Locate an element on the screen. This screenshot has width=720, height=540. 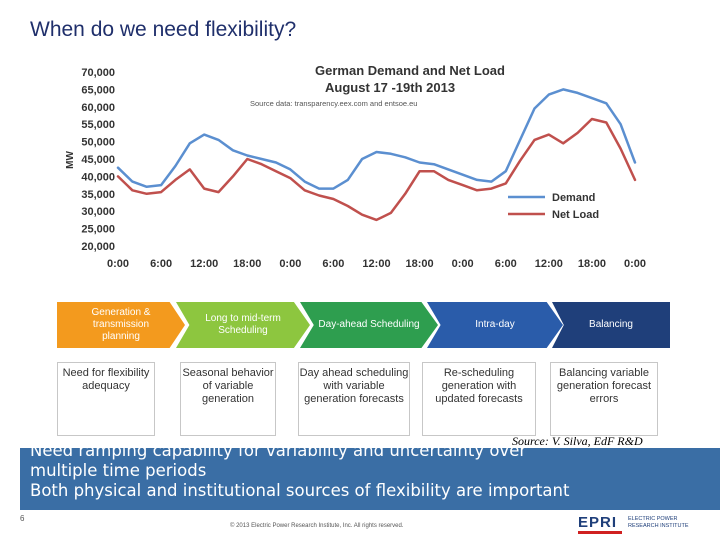
stage-label: Long to mid-term Scheduling is located at coordinates (243, 324).